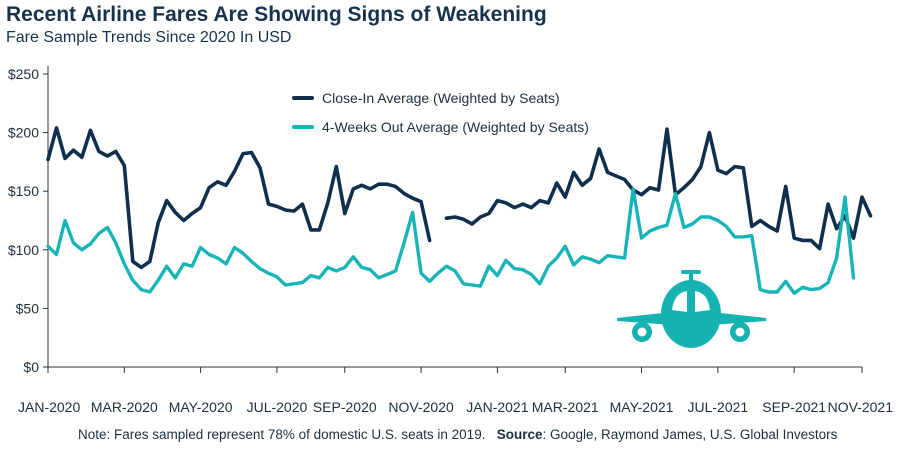 This screenshot has width=900, height=450. What do you see at coordinates (28, 308) in the screenshot?
I see `y-tick-label: $50` at bounding box center [28, 308].